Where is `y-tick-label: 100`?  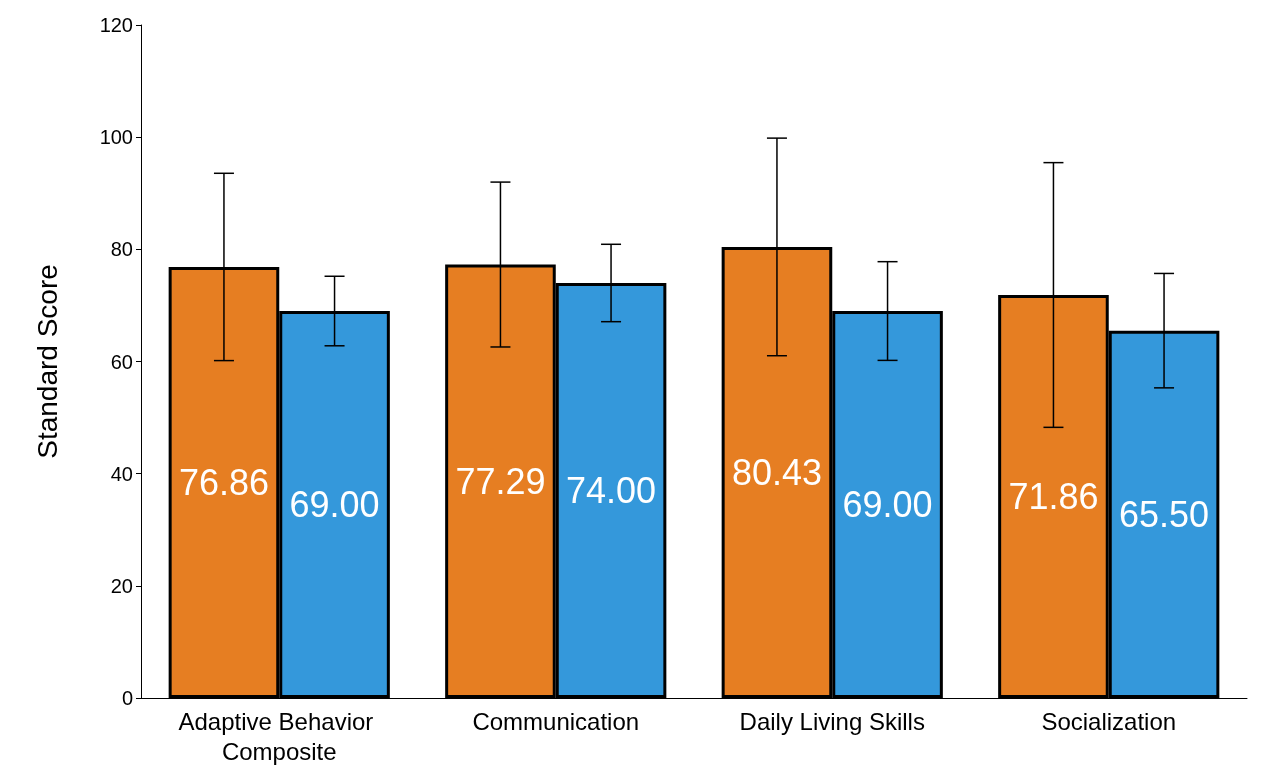 y-tick-label: 100 is located at coordinates (116, 137).